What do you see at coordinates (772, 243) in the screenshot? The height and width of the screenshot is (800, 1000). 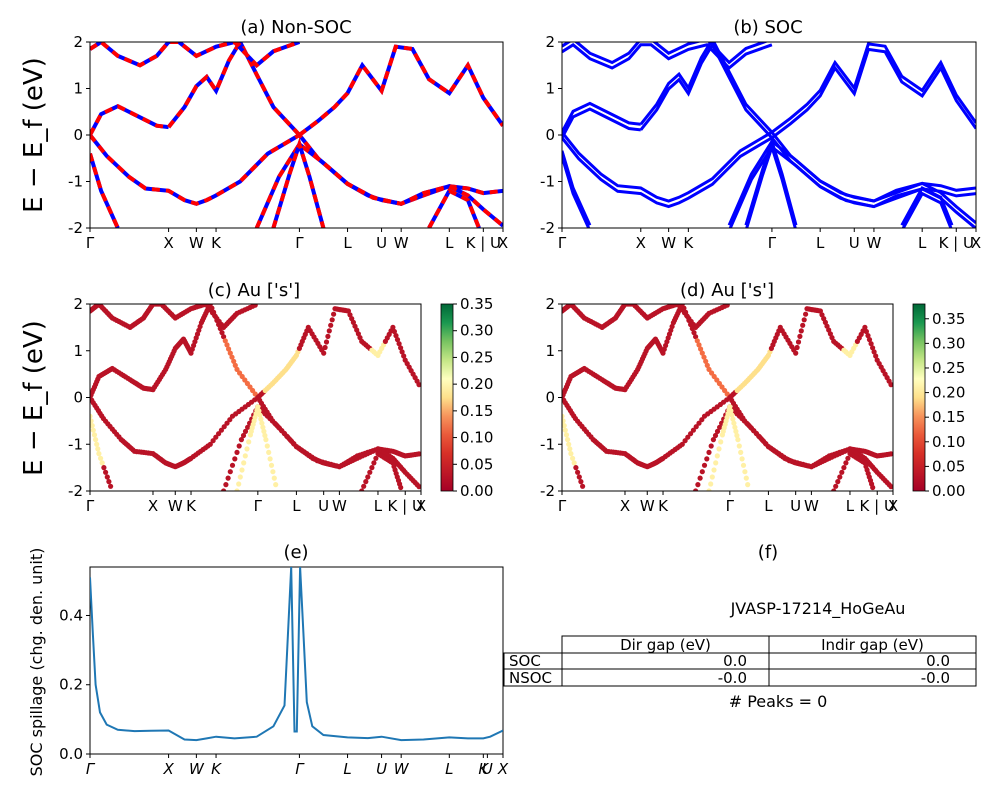 I see `panel-b-xtick-label: Γ` at bounding box center [772, 243].